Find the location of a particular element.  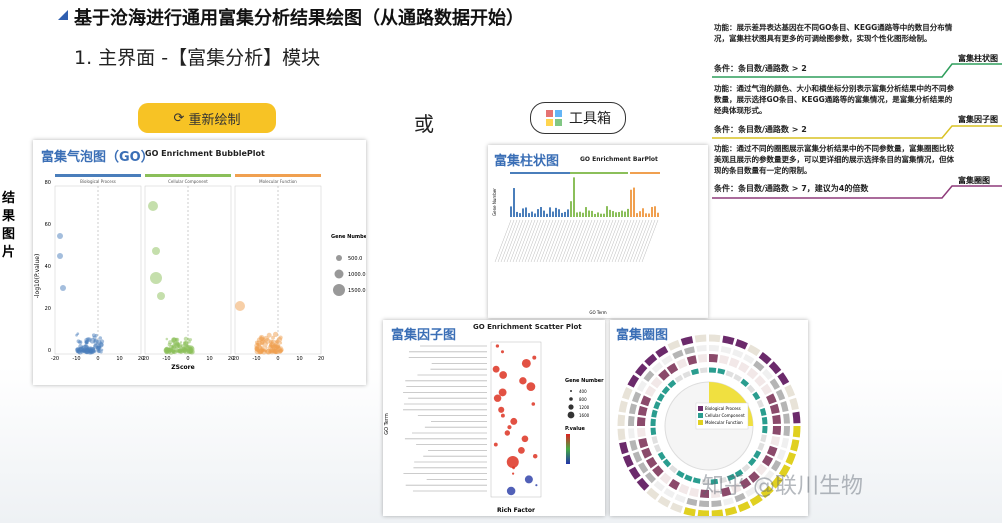

note-label: 富集圈图 is located at coordinates (974, 180).